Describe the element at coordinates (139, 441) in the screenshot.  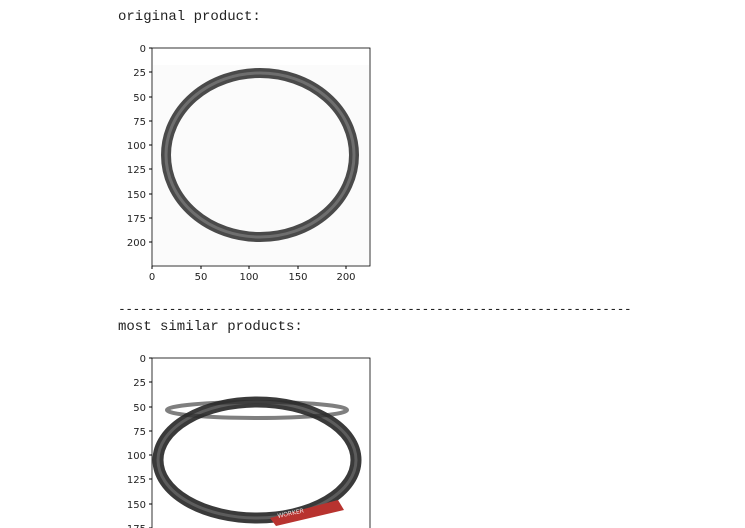
I see `similar-y-axis: 0 25 50 75 100 125 150 175` at that location.